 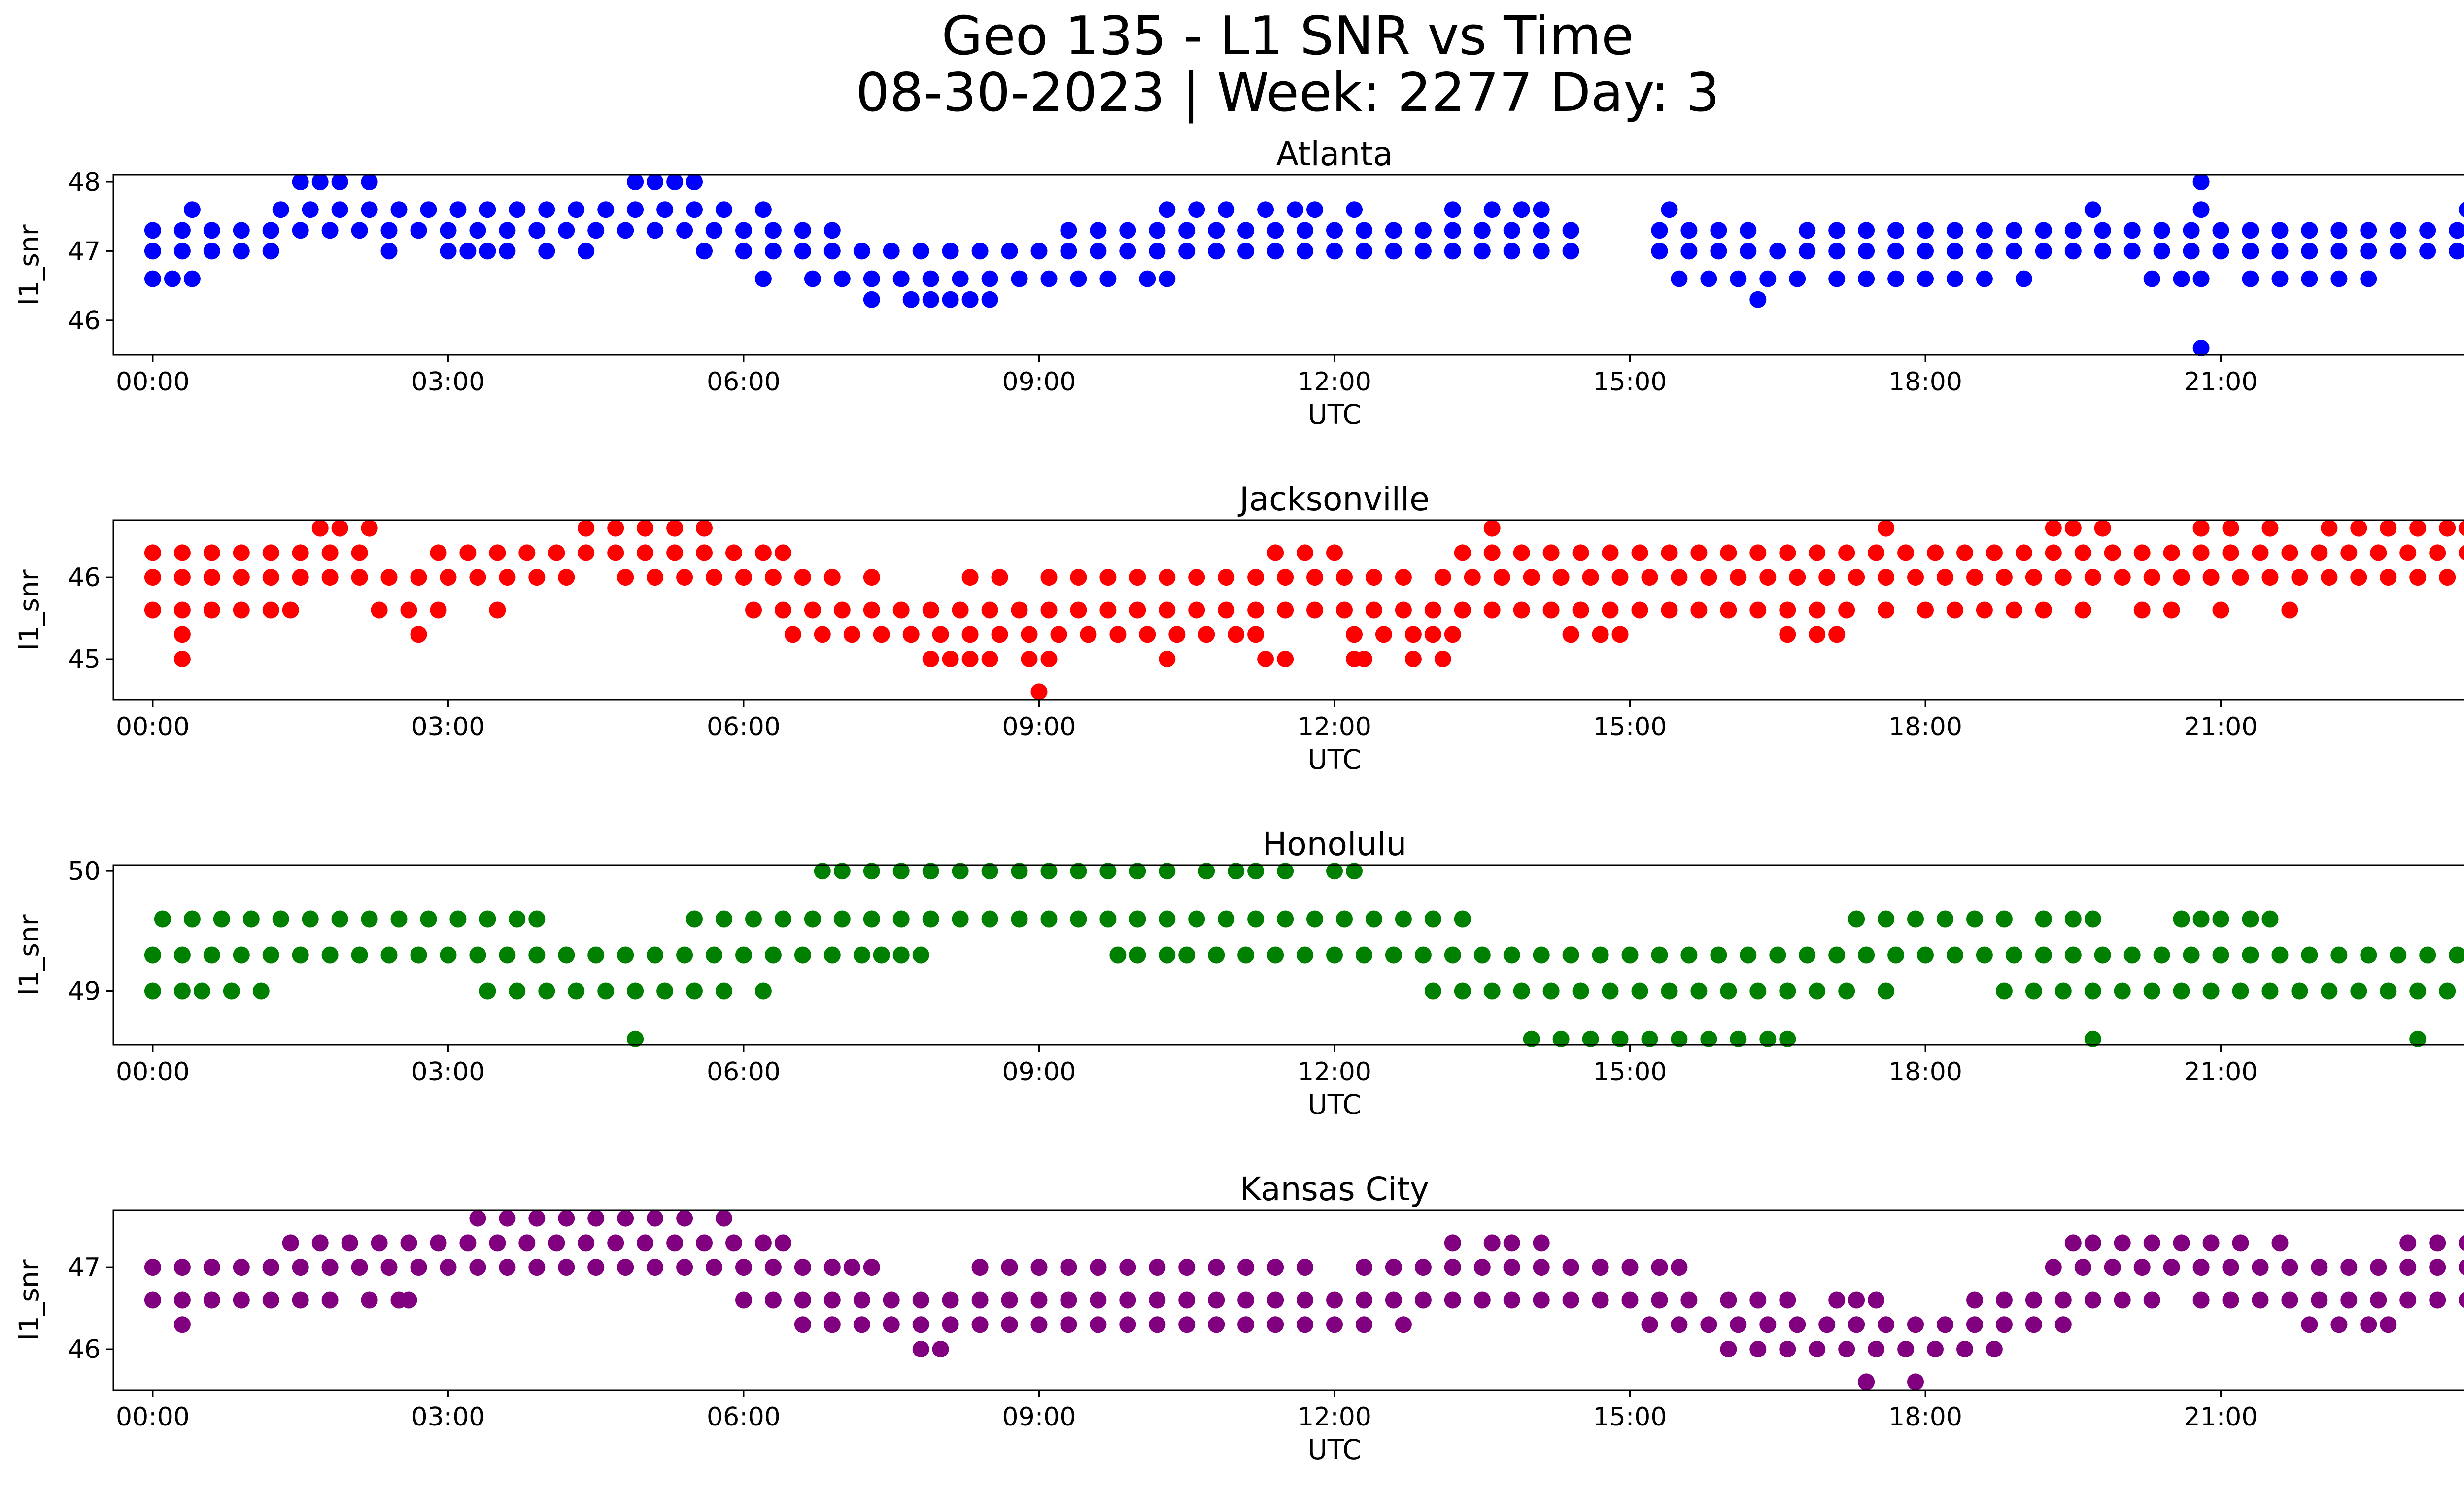 I want to click on x-tick-label: 06:00, so click(x=744, y=1417).